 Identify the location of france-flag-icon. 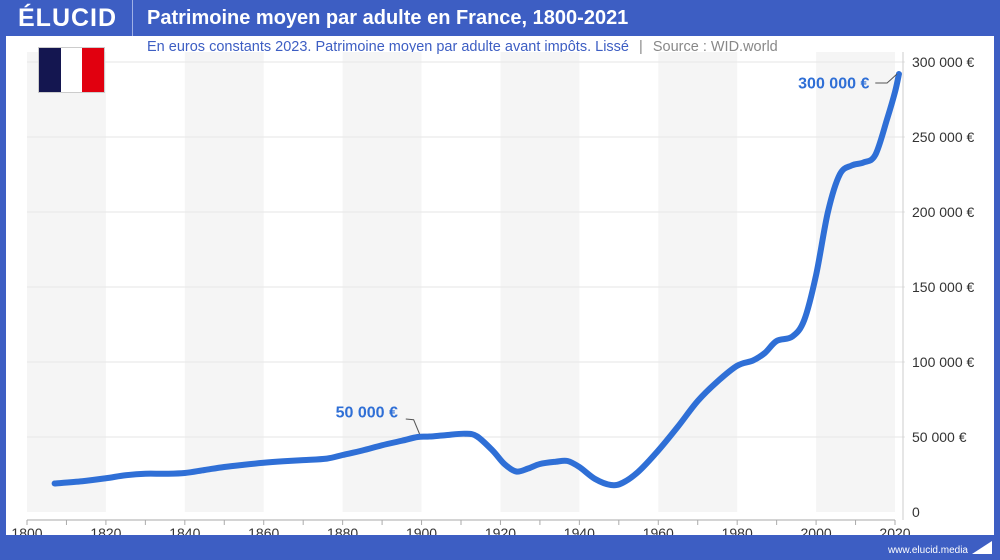
(72, 70).